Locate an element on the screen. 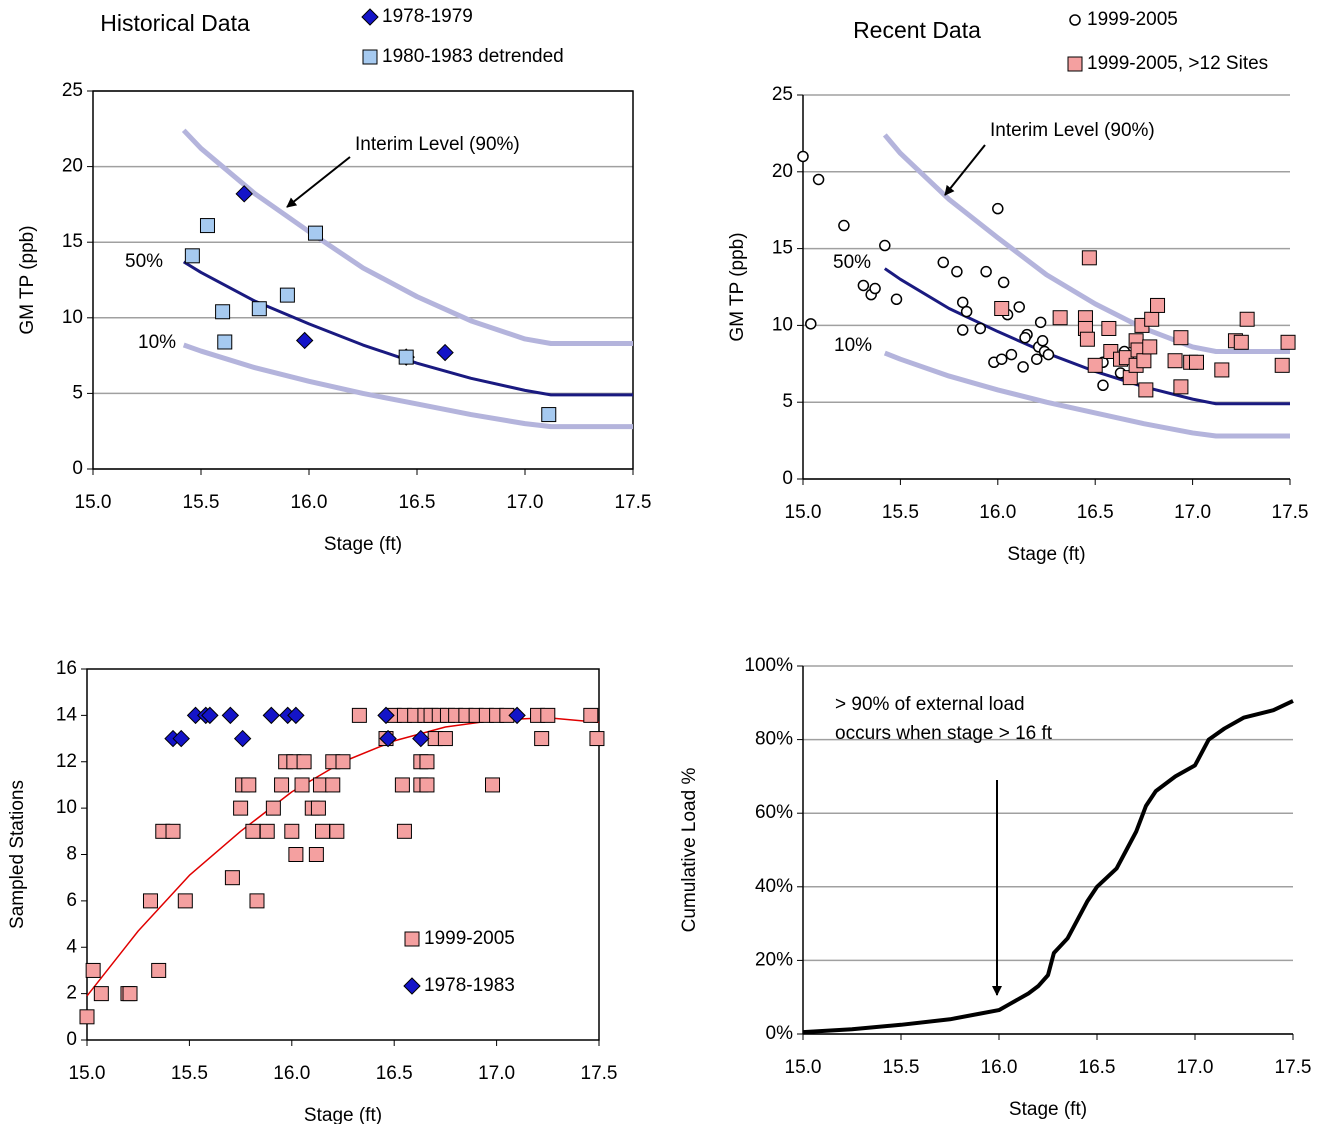 Image resolution: width=1325 pixels, height=1124 pixels. plot-frame is located at coordinates (363, 280).